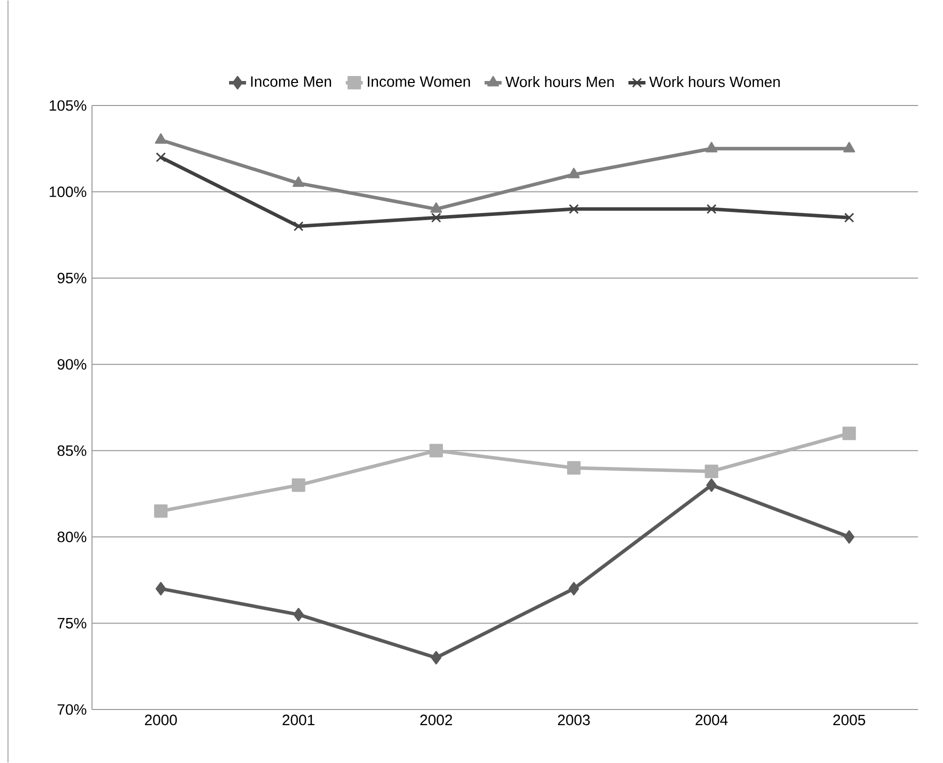 The width and height of the screenshot is (943, 763). Describe the element at coordinates (574, 720) in the screenshot. I see `x-tick-label: 2003` at that location.